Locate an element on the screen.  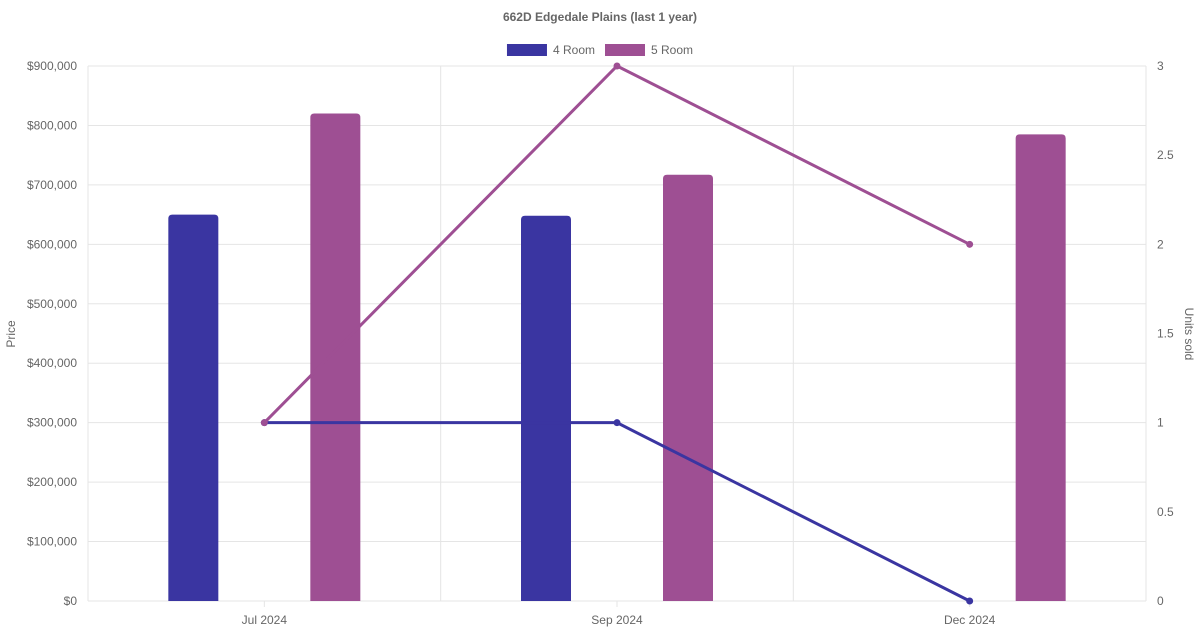
y-left-tick-label: $800,000 is located at coordinates (52, 125).